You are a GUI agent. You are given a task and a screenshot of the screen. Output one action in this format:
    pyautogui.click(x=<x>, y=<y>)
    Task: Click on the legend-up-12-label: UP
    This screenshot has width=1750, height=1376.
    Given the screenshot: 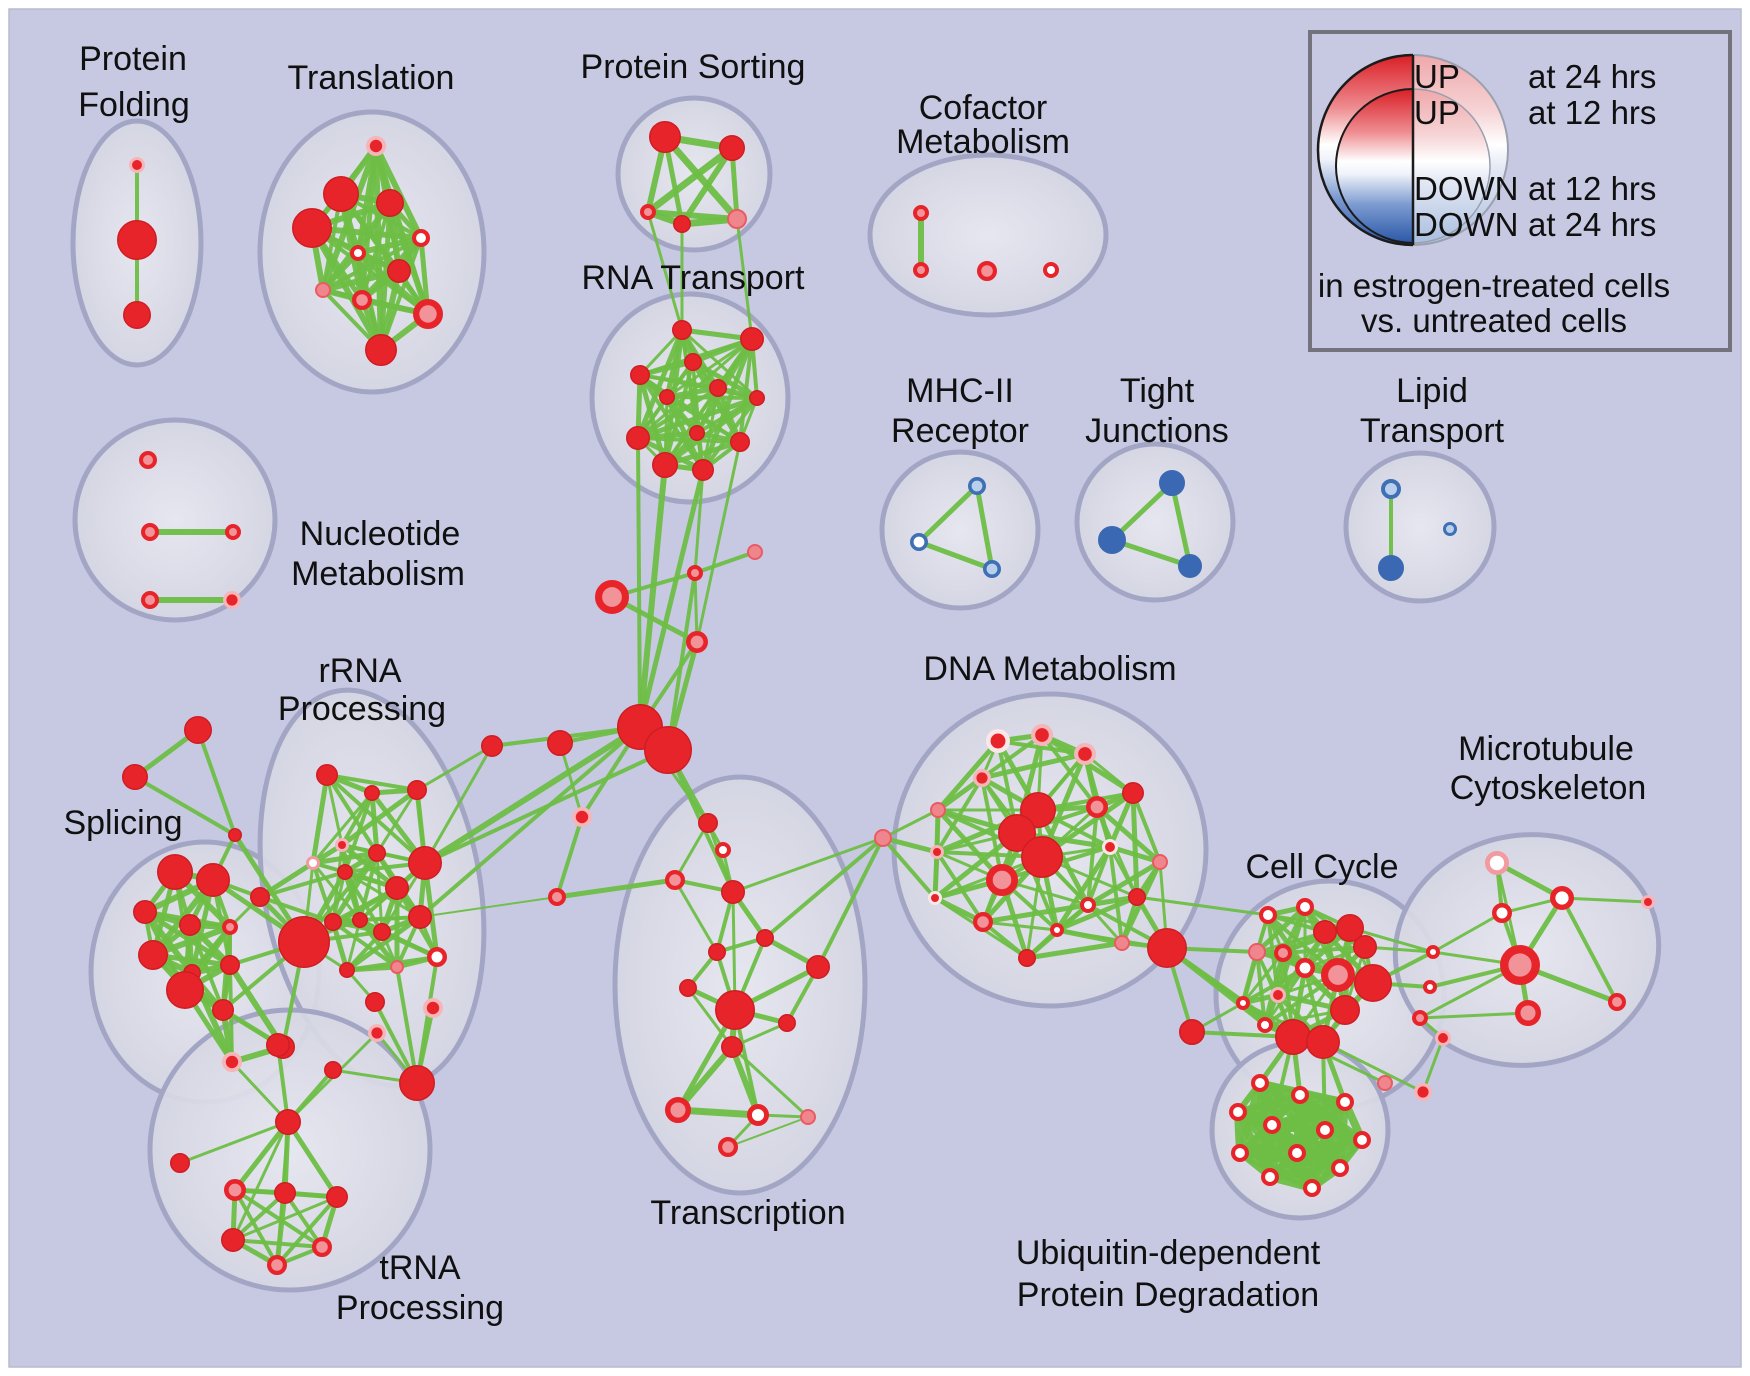 What is the action you would take?
    pyautogui.click(x=1437, y=112)
    